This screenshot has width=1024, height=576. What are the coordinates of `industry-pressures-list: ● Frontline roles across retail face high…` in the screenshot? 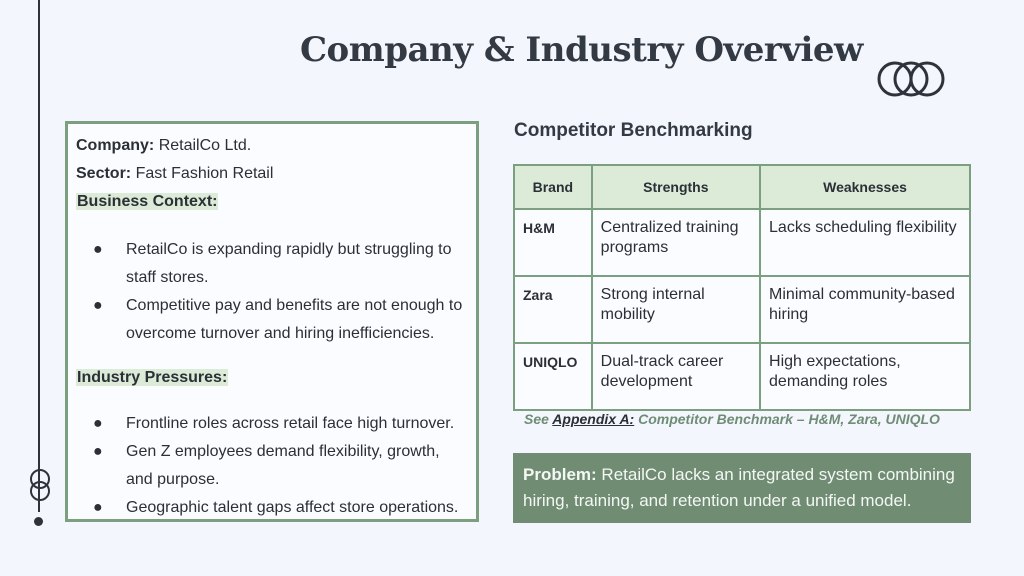 It's located at (272, 466).